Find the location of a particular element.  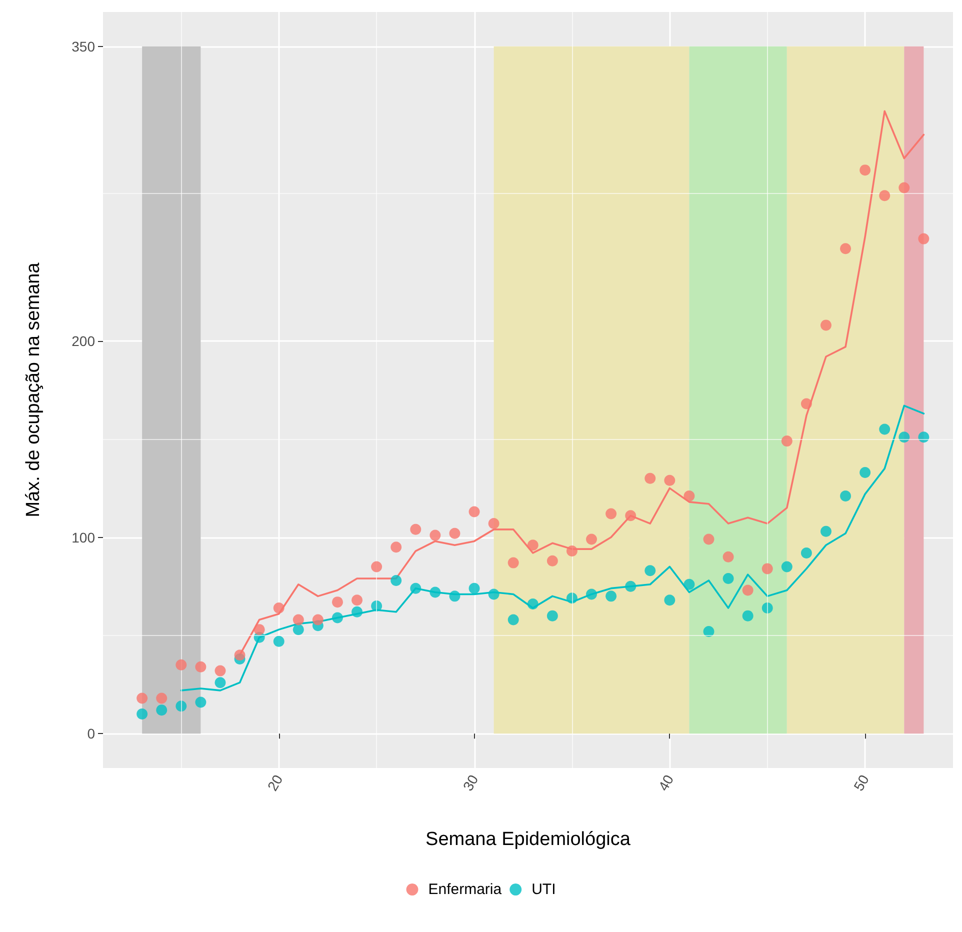

y-tick-label: 350 is located at coordinates (84, 46).